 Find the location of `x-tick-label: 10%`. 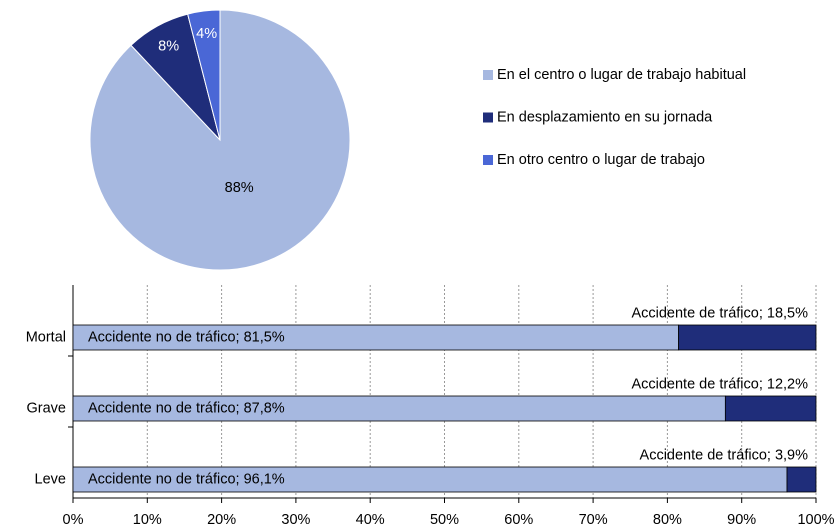

x-tick-label: 10% is located at coordinates (147, 520).